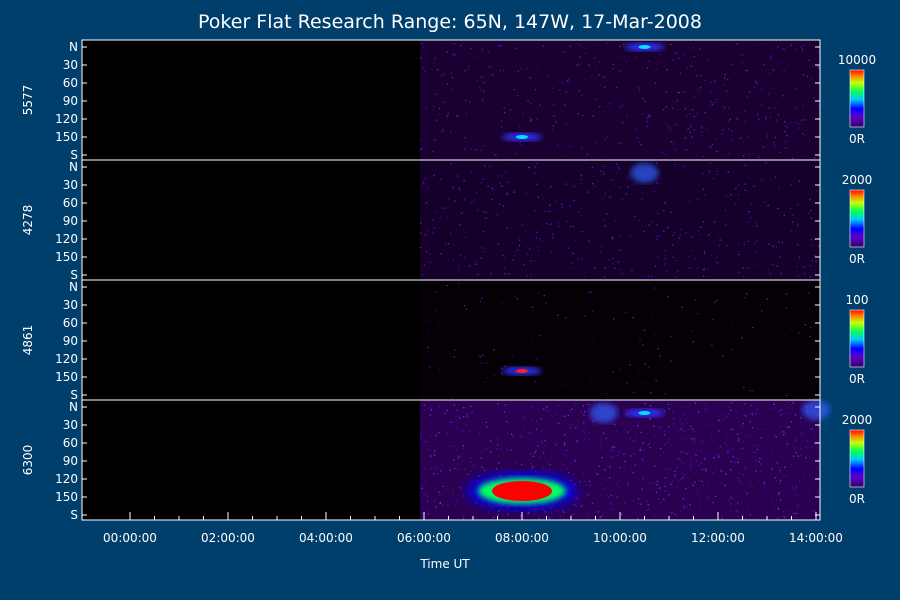 Image resolution: width=900 pixels, height=600 pixels. I want to click on y-tick-label: 150, so click(66, 497).